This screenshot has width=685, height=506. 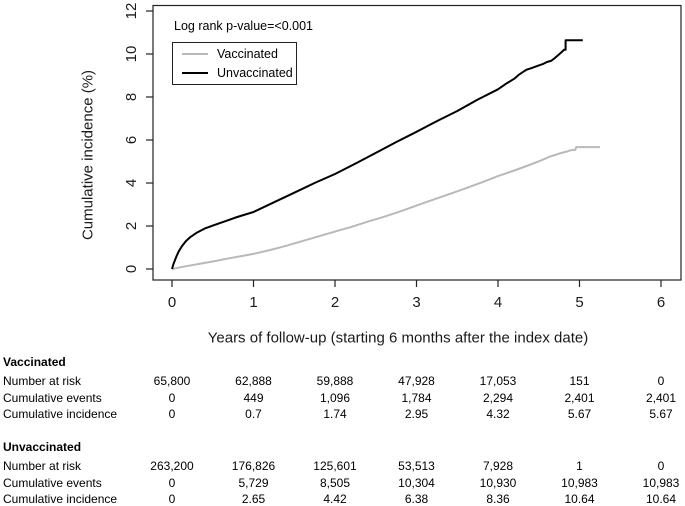 I want to click on table-cell: 2.95, so click(x=416, y=414).